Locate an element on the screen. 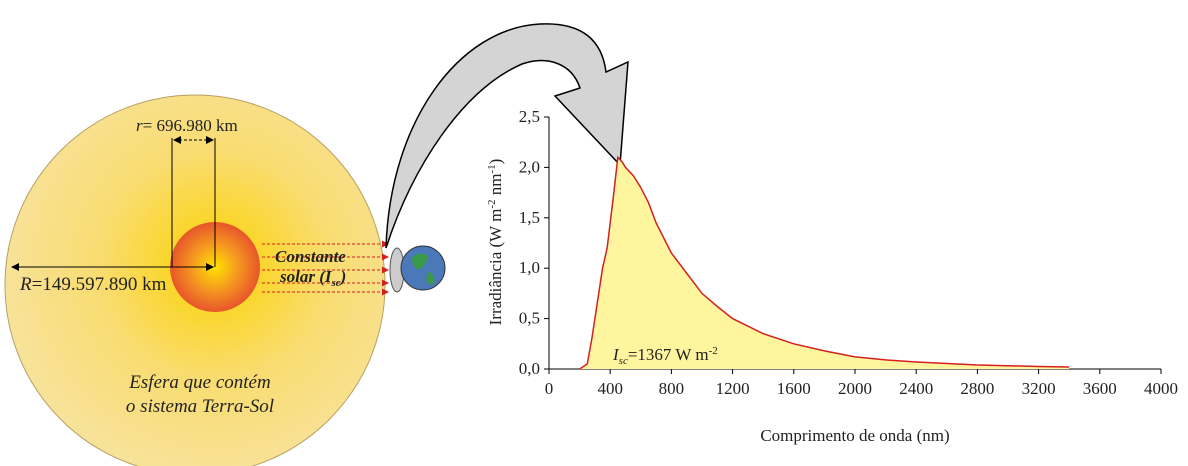 The image size is (1188, 466). x-tick-label: 4000 is located at coordinates (1161, 388).